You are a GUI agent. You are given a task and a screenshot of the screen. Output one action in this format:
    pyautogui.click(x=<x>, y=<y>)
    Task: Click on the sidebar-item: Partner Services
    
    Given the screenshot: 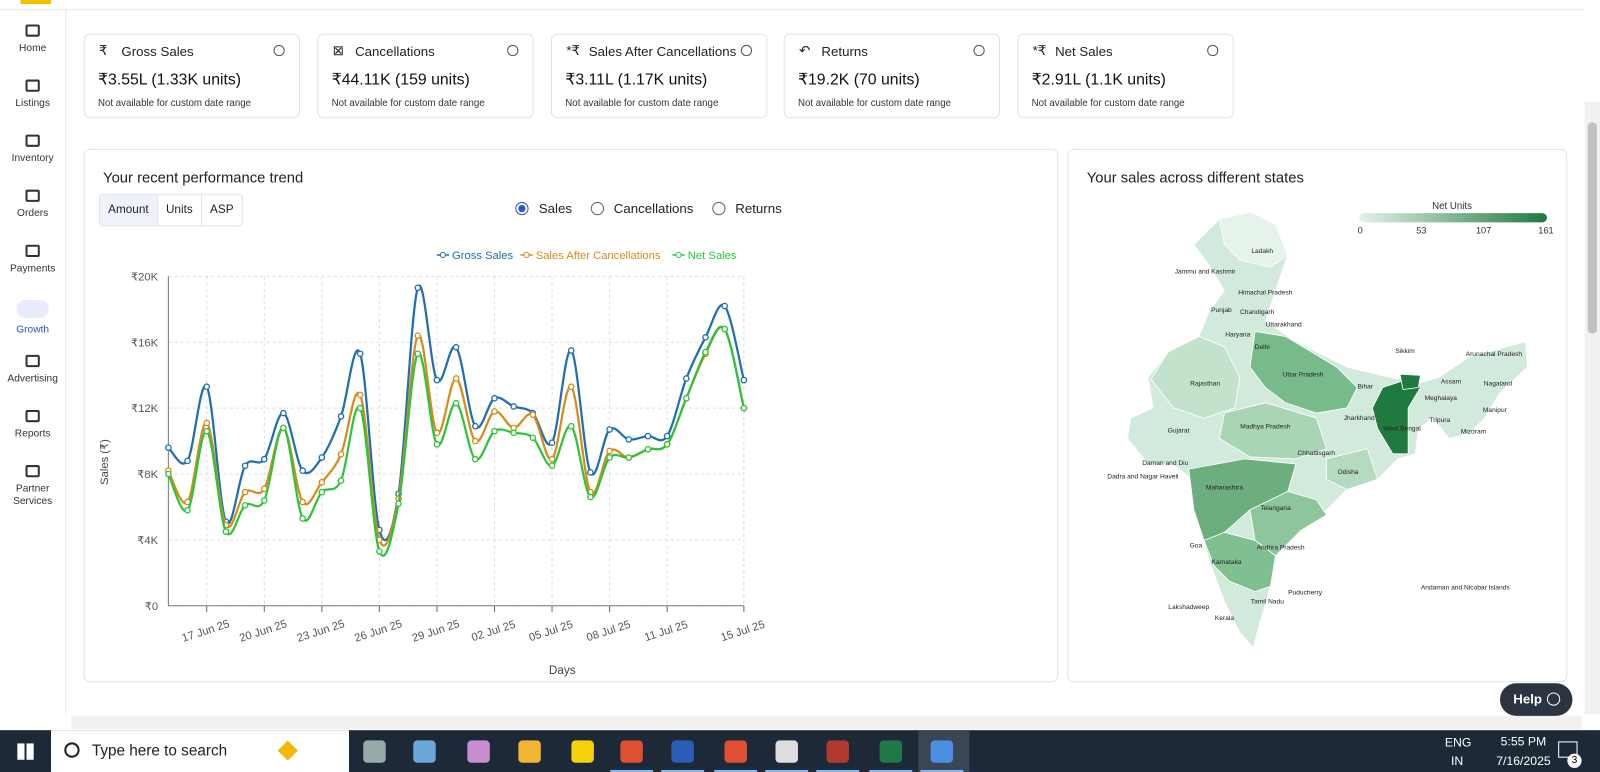 What is the action you would take?
    pyautogui.click(x=32, y=486)
    